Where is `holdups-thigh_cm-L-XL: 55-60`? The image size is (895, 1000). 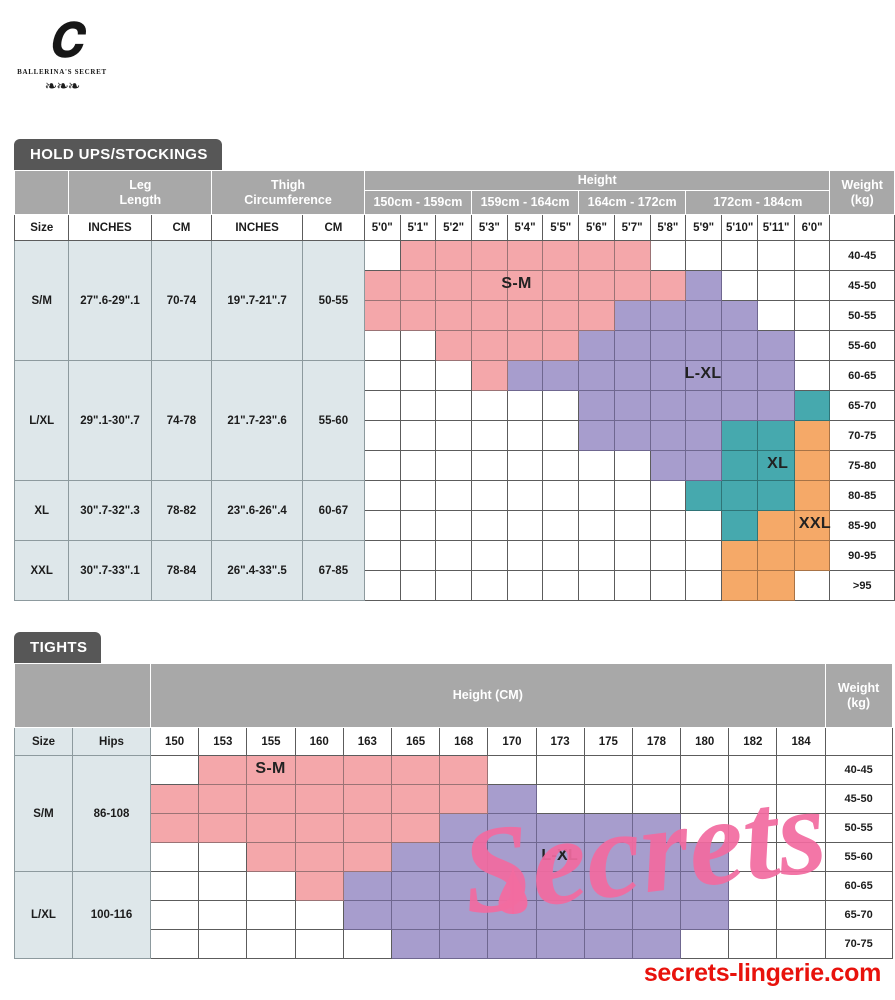
holdups-thigh_cm-L-XL: 55-60 is located at coordinates (333, 420).